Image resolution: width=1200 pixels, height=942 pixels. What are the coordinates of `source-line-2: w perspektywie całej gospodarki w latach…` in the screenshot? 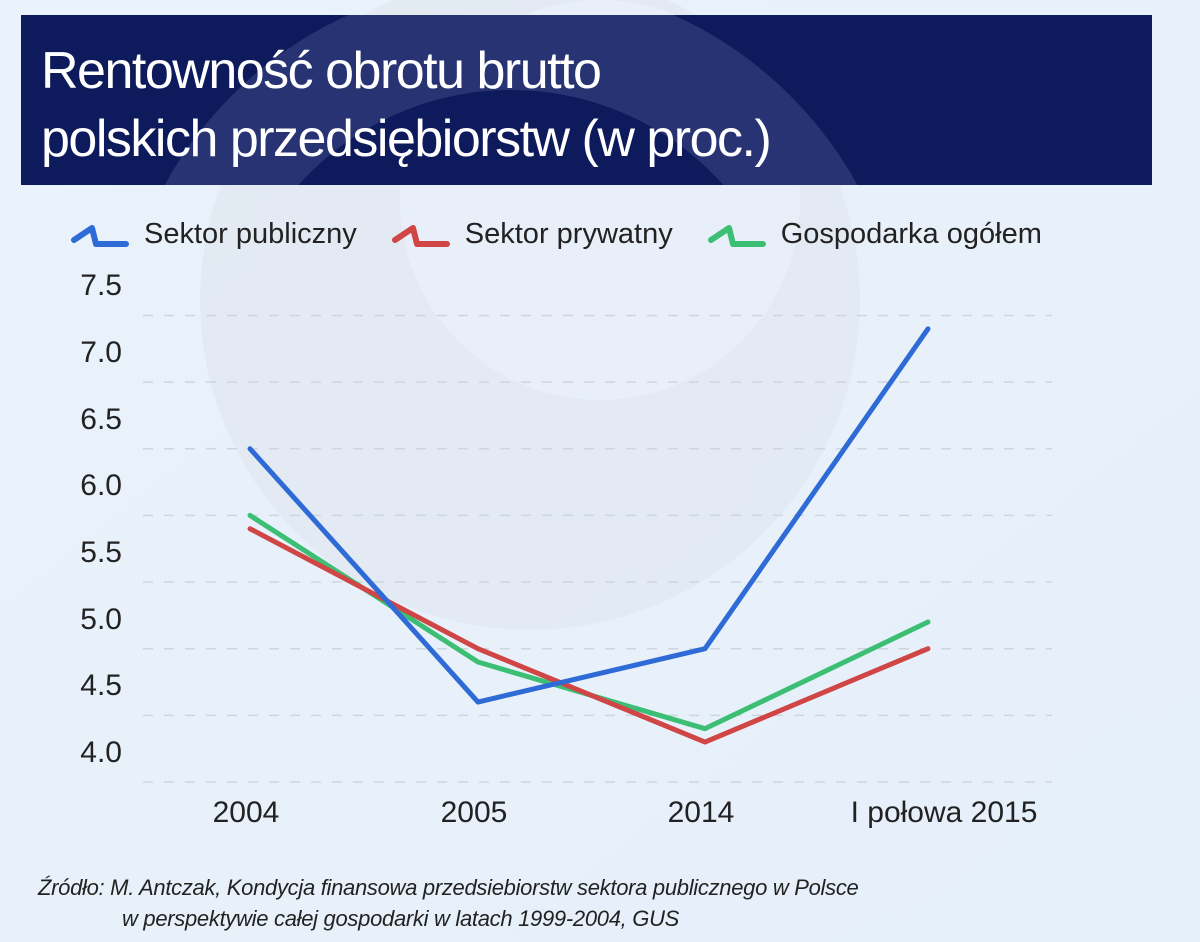 It's located at (401, 918).